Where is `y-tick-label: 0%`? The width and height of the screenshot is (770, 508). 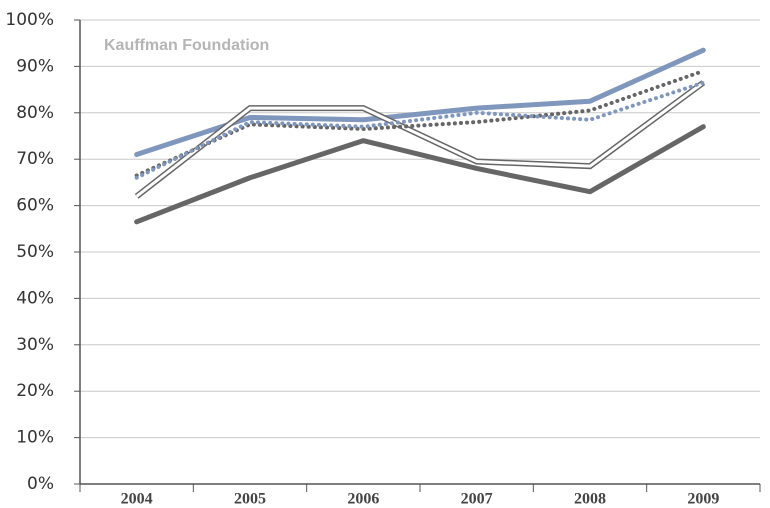 y-tick-label: 0% is located at coordinates (40, 484).